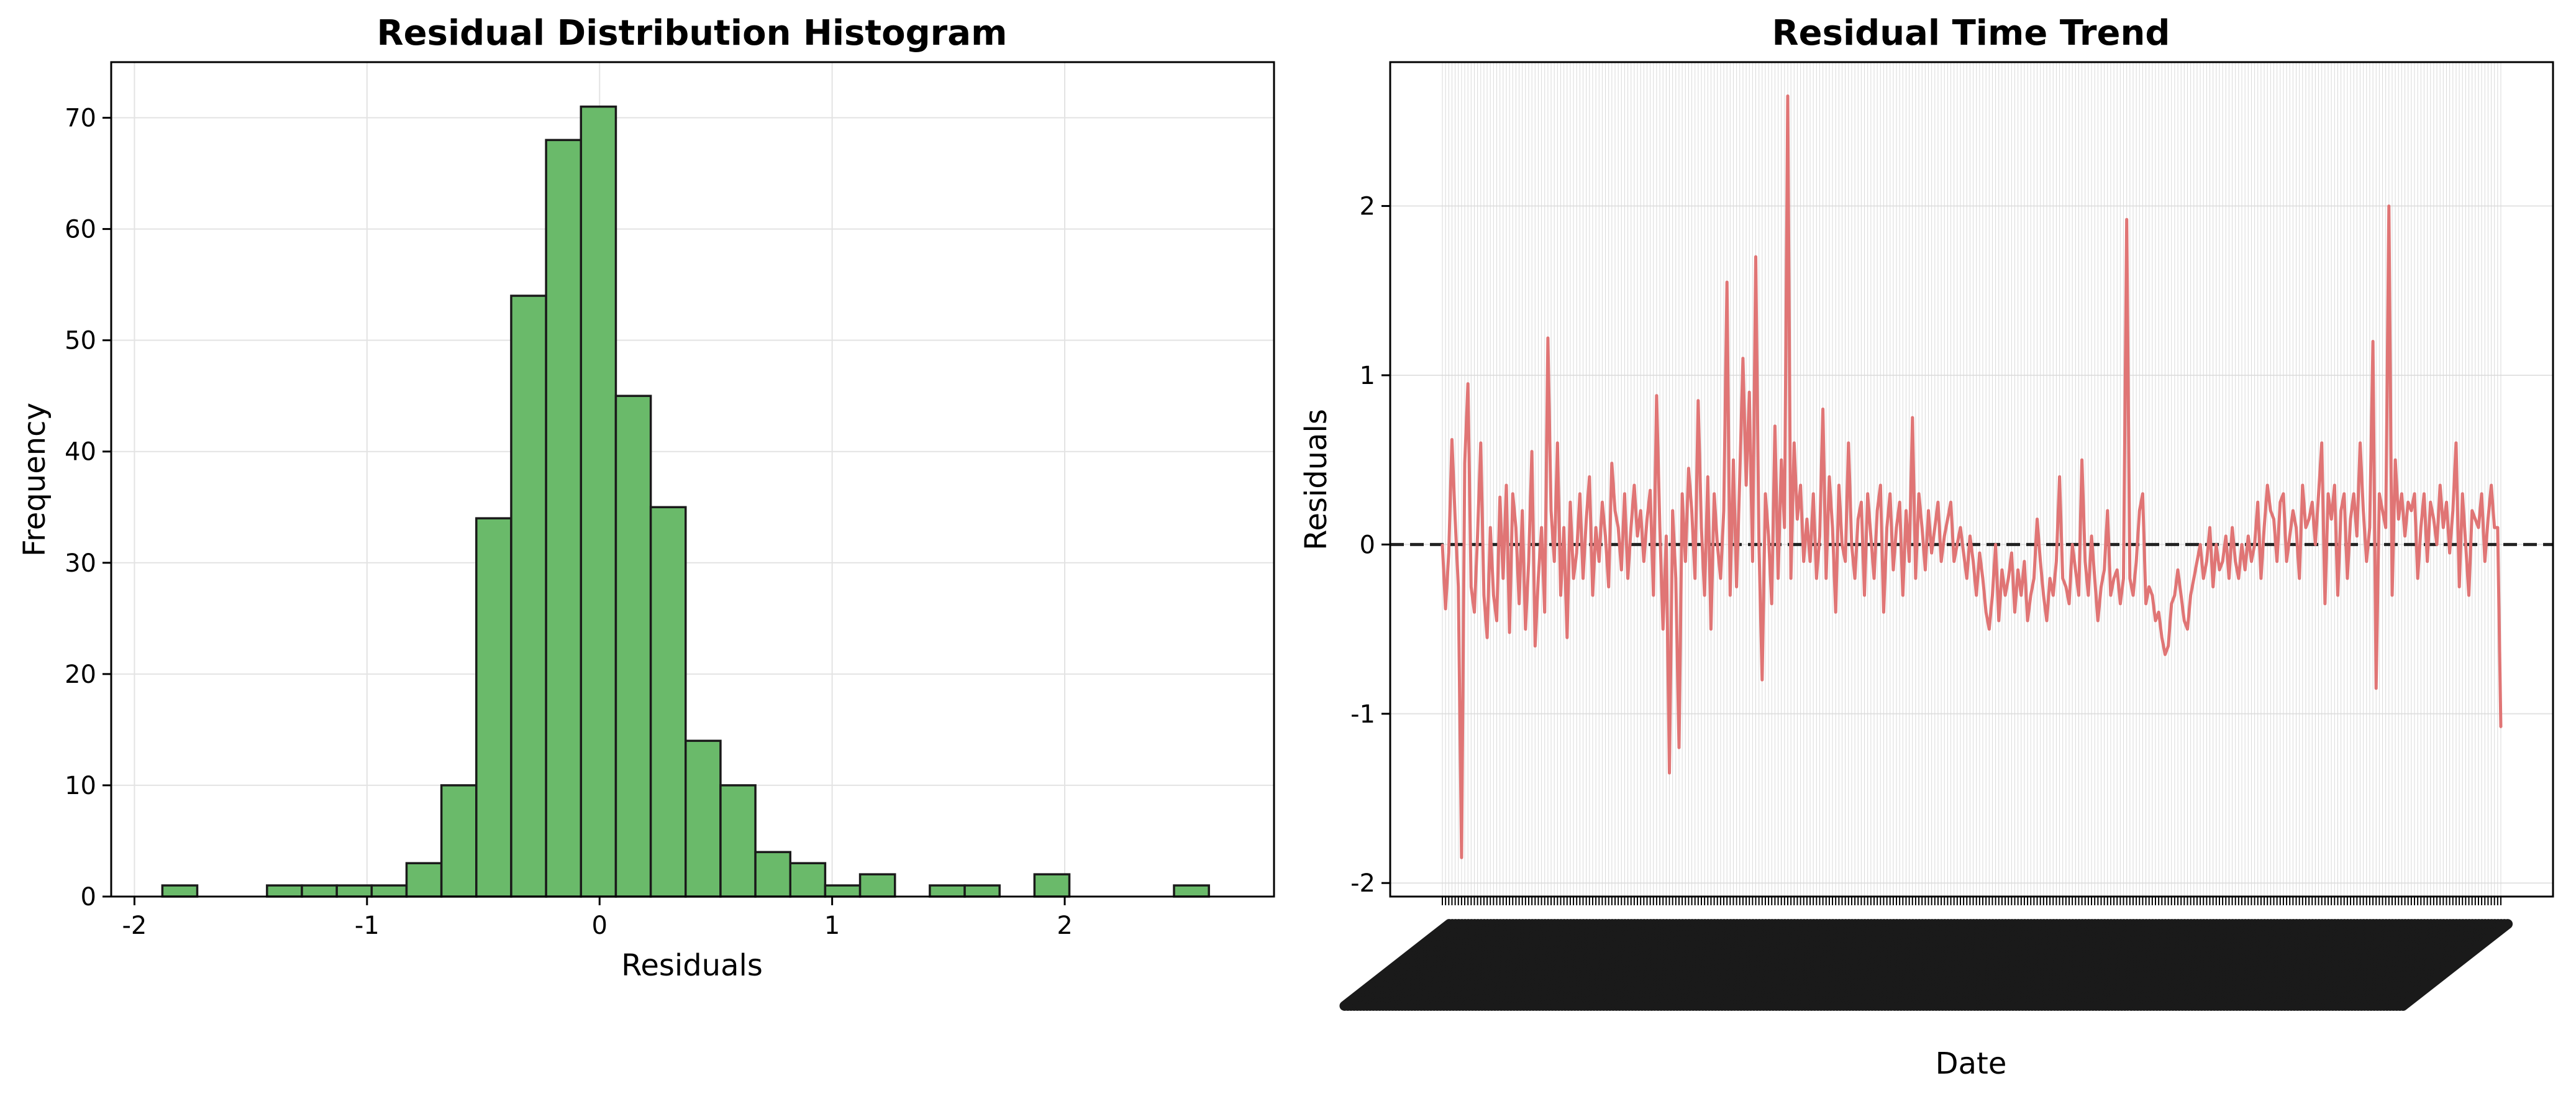  Describe the element at coordinates (692, 965) in the screenshot. I see `histogram-x-axis-label: Residuals` at that location.